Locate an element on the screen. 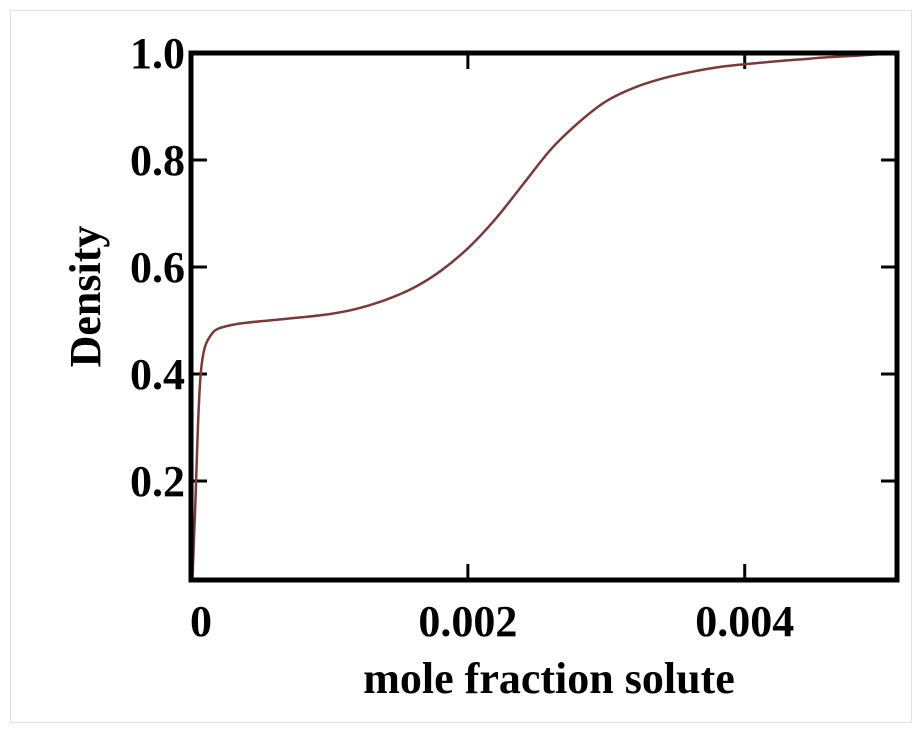  x-tick-label: 0 is located at coordinates (201, 621).